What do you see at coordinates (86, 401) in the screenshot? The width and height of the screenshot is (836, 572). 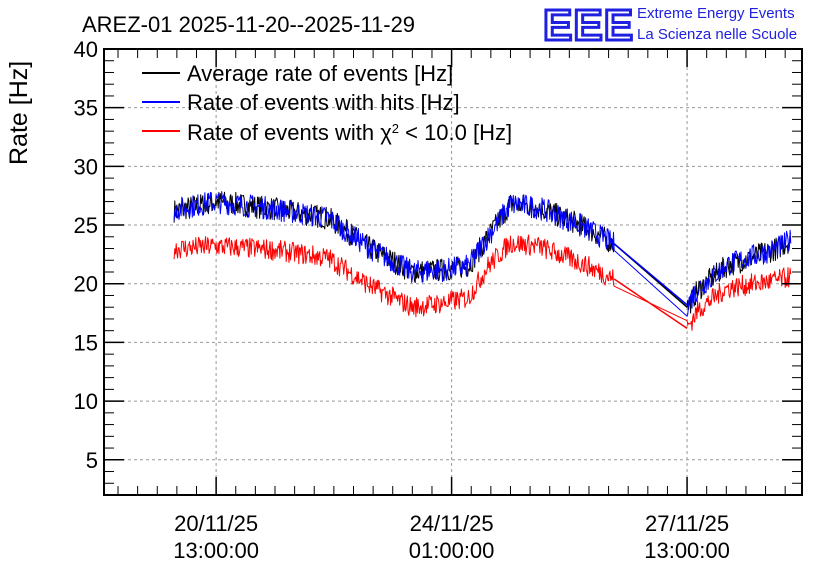 I see `y-tick-label: 10` at bounding box center [86, 401].